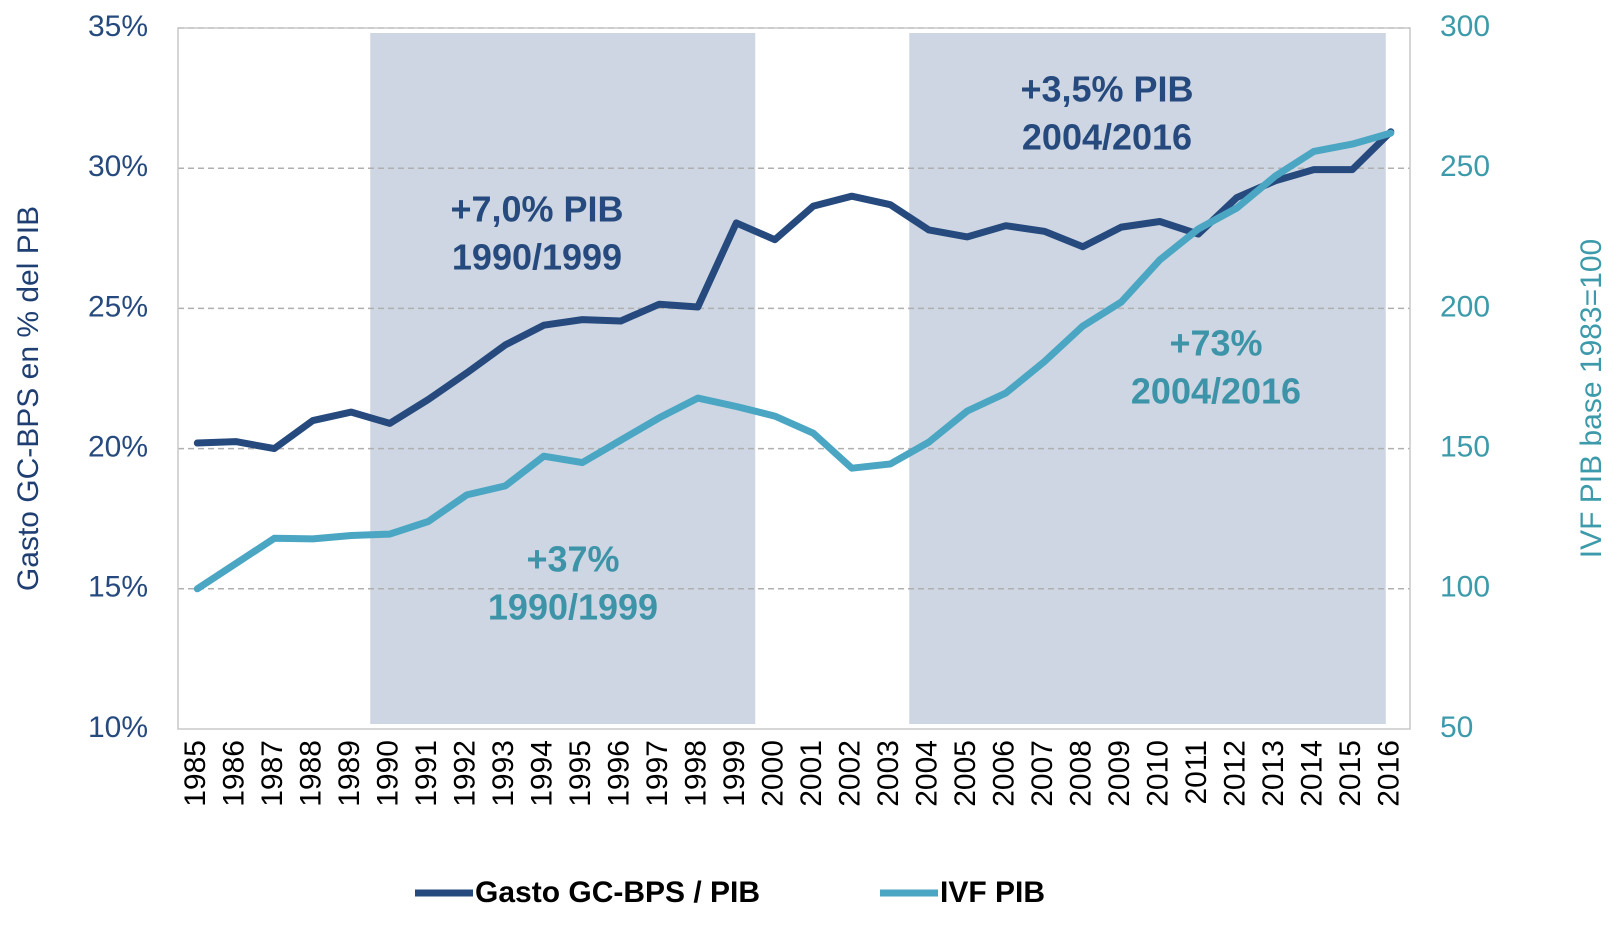  What do you see at coordinates (580, 773) in the screenshot?
I see `x-tick-label: 1995` at bounding box center [580, 773].